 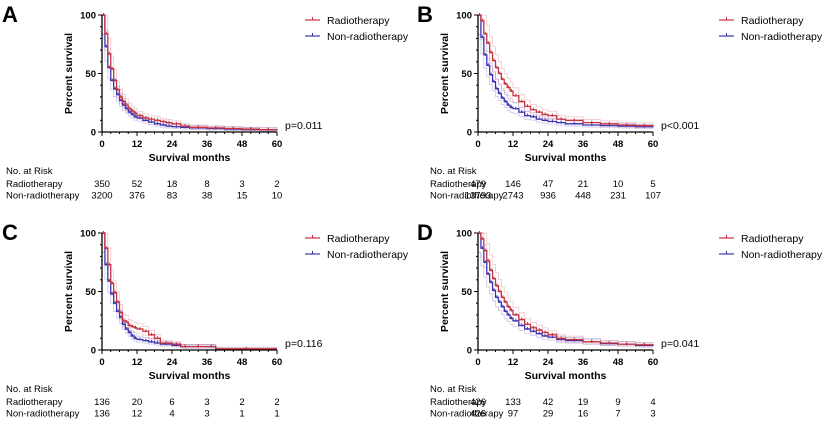 What do you see at coordinates (513, 402) in the screenshot?
I see `risk-count: 133` at bounding box center [513, 402].